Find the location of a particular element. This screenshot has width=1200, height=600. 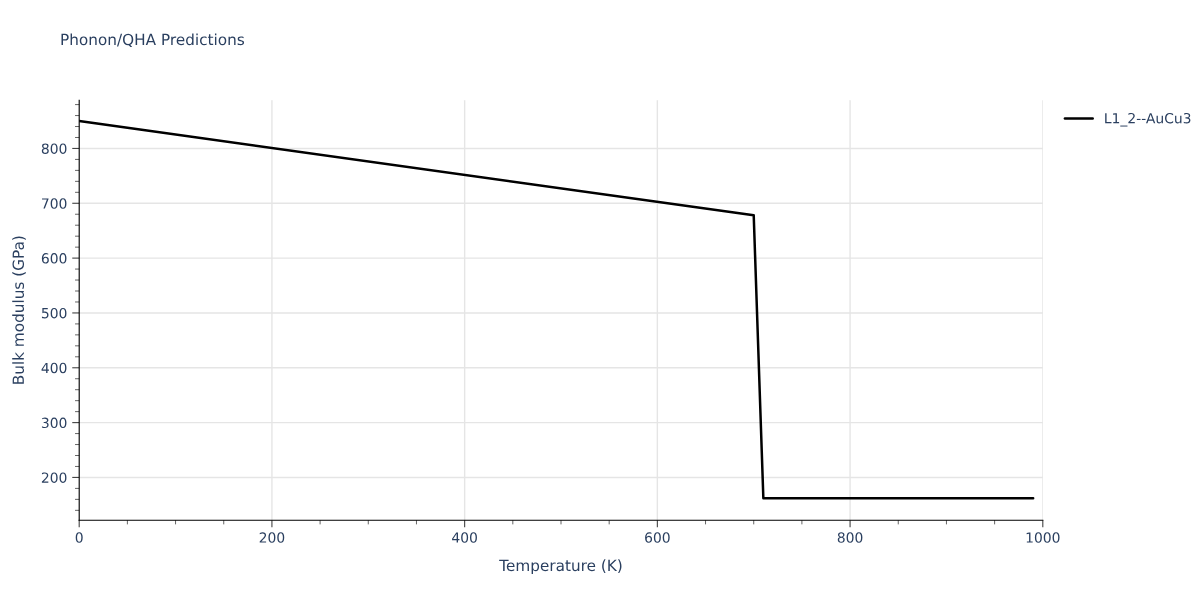

x-tick-label: 1000 is located at coordinates (1043, 537).